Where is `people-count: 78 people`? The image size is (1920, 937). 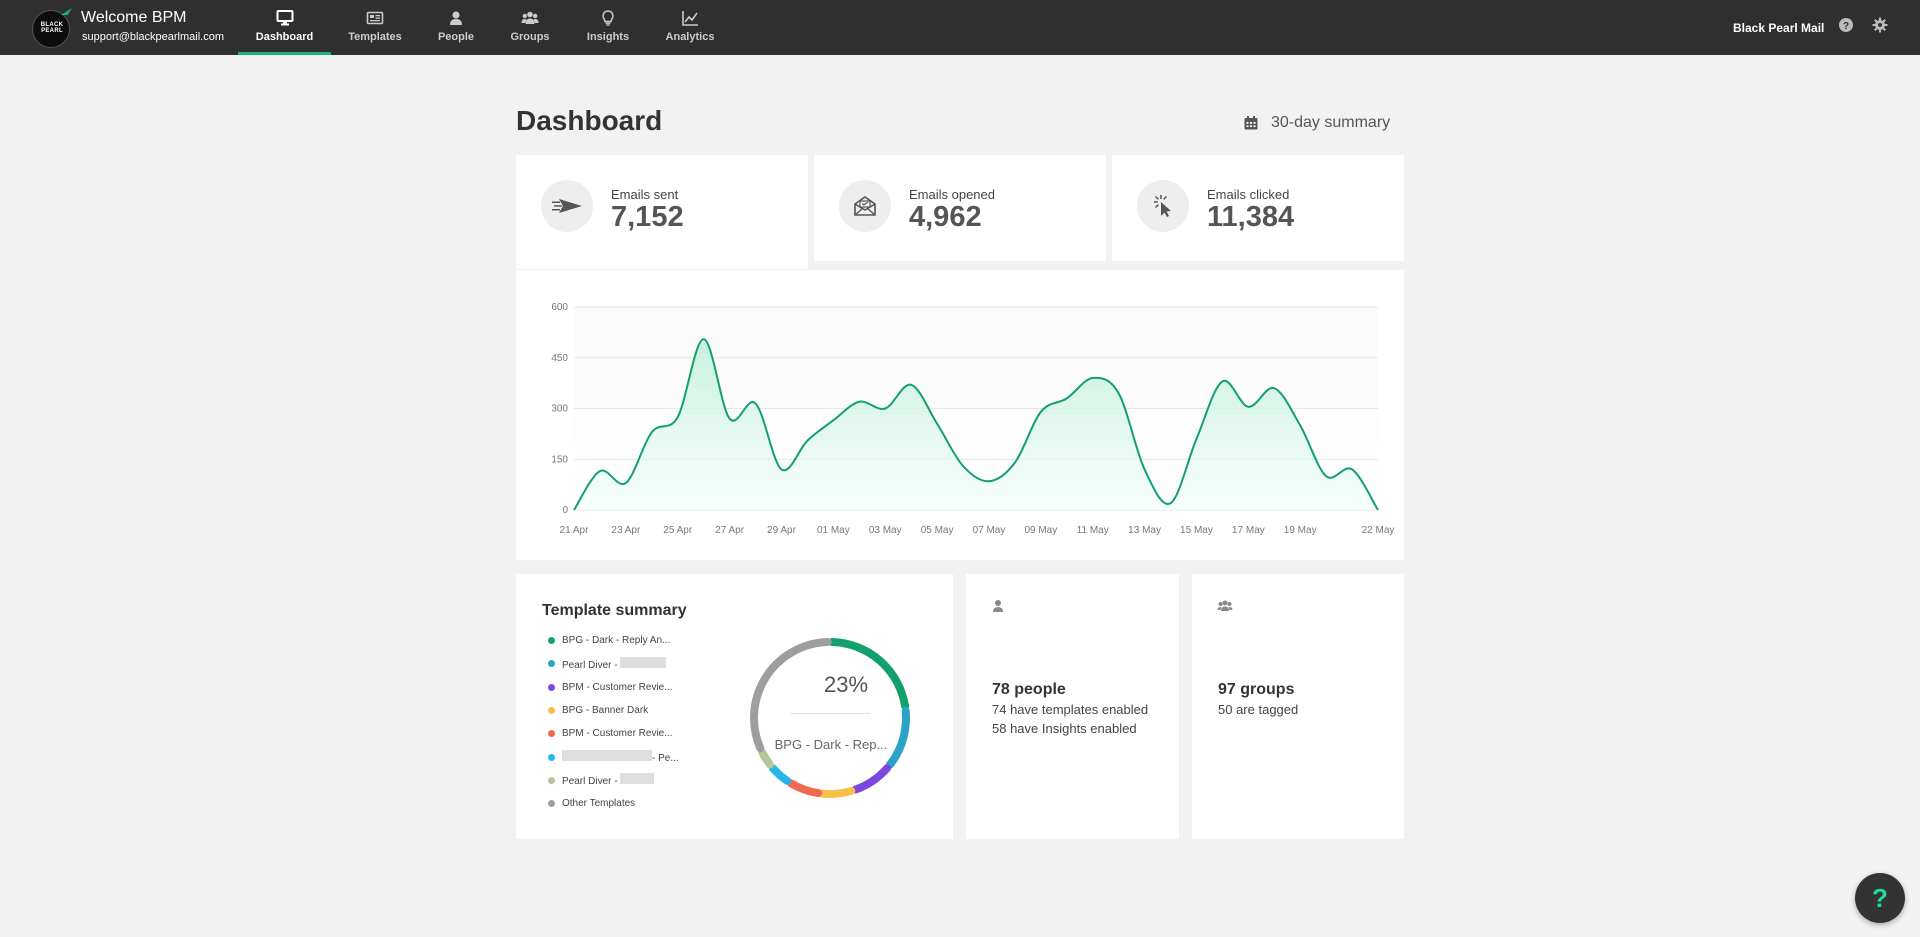
people-count: 78 people is located at coordinates (1029, 689).